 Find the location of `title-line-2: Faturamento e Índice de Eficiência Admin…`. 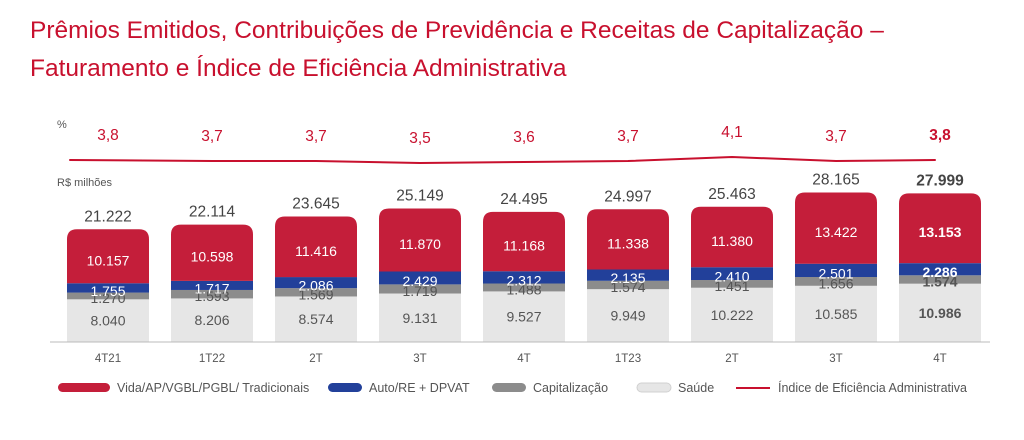

title-line-2: Faturamento e Índice de Eficiência Admin… is located at coordinates (298, 68).